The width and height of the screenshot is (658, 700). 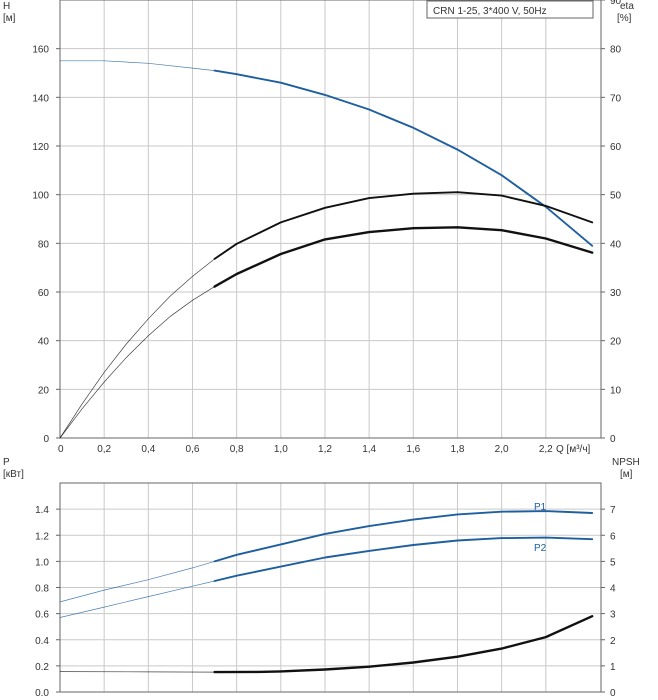 I want to click on x-tick-label: 1,2, so click(x=325, y=449).